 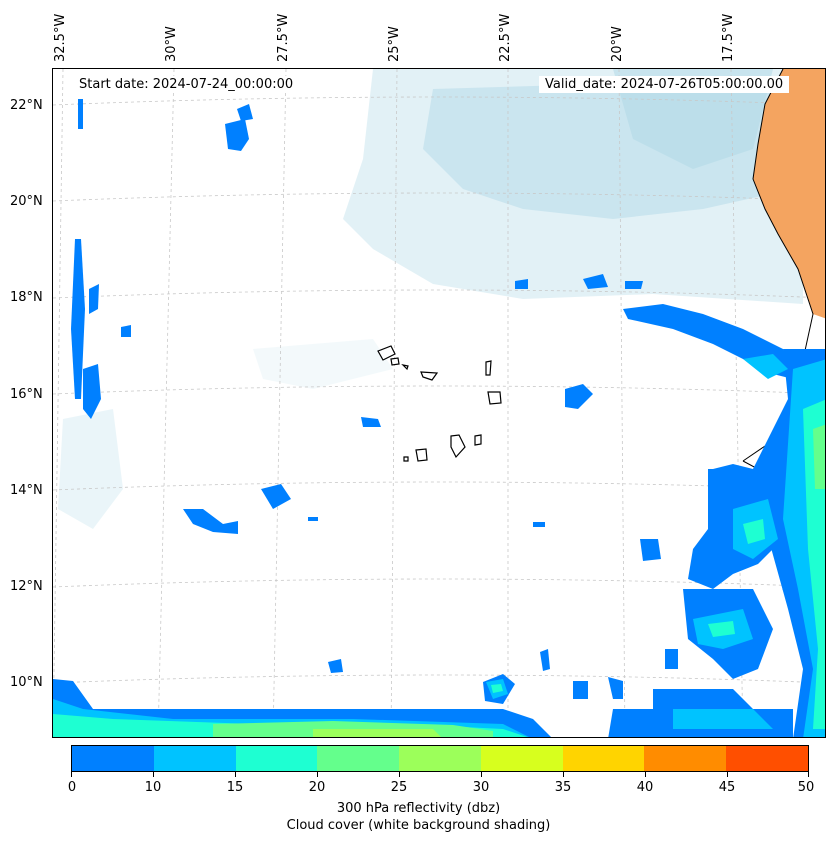 What do you see at coordinates (283, 37) in the screenshot?
I see `lon-label-27-5w: 27.5°W` at bounding box center [283, 37].